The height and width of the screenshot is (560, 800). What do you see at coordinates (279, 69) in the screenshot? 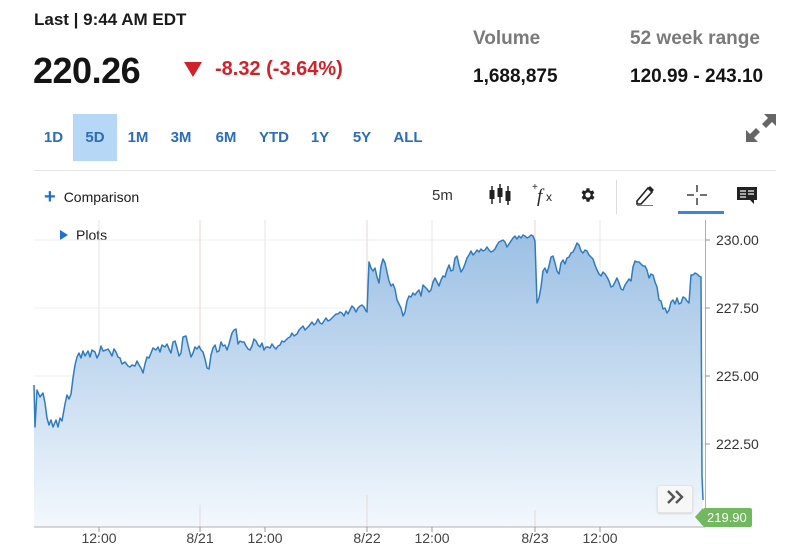
I see `price-change: -8.32 (-3.64%)` at bounding box center [279, 69].